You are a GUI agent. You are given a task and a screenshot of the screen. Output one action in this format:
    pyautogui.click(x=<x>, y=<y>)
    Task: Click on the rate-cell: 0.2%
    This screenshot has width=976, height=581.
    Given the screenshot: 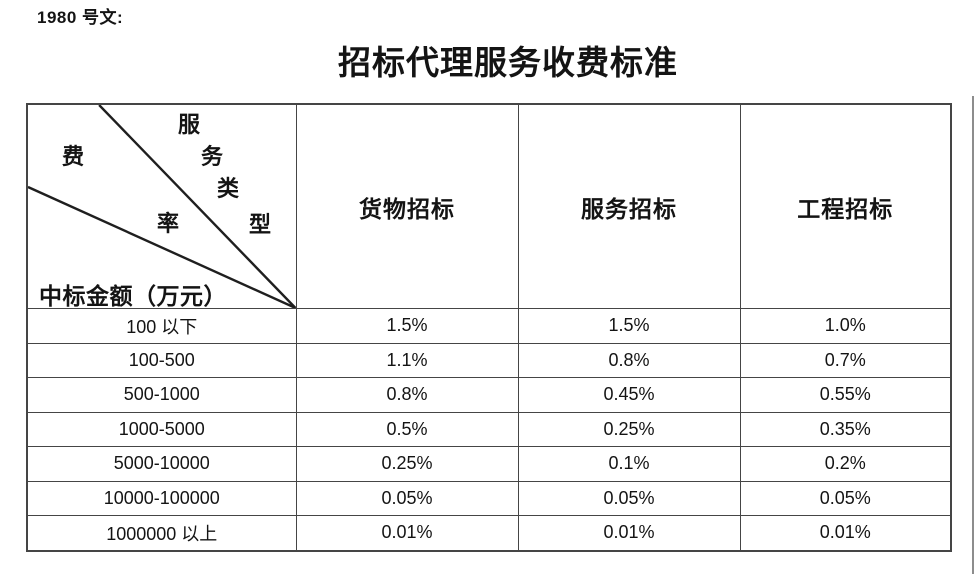 What is the action you would take?
    pyautogui.click(x=845, y=464)
    